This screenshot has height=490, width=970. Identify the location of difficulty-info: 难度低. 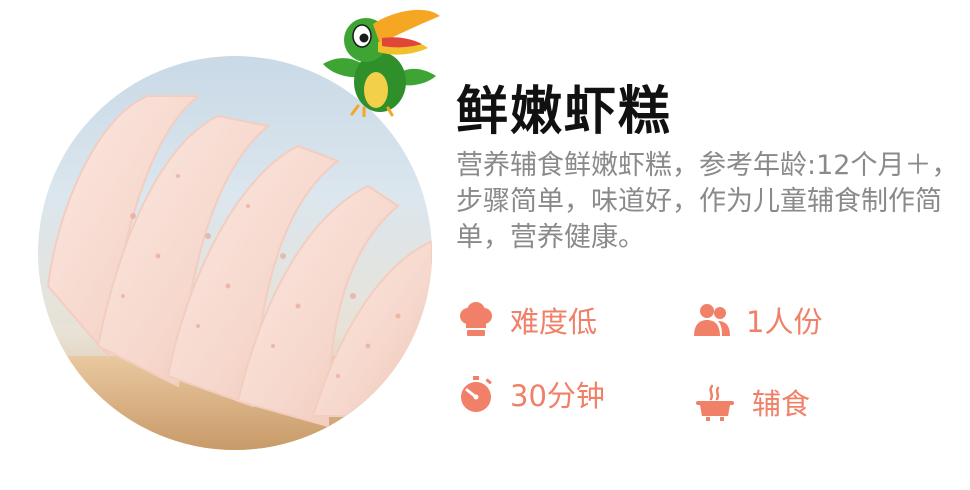
(526, 320).